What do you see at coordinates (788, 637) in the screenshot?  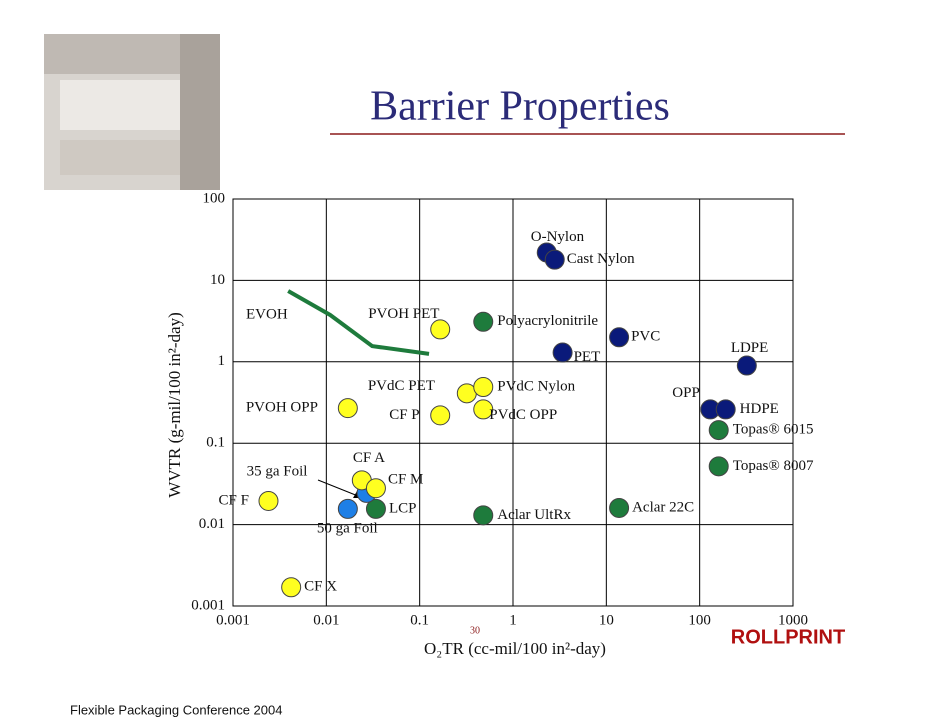 I see `logo: ROLLPRINT` at bounding box center [788, 637].